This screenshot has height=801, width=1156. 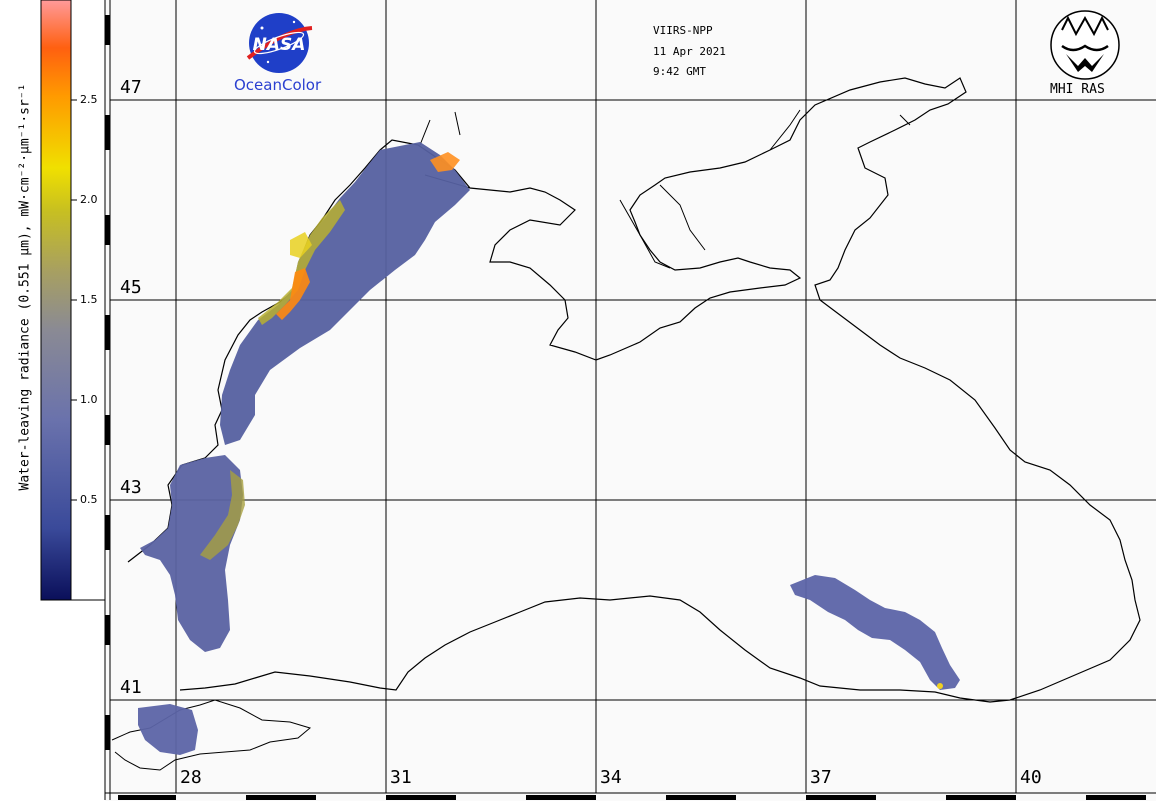 What do you see at coordinates (821, 777) in the screenshot?
I see `lon-label-37: 37` at bounding box center [821, 777].